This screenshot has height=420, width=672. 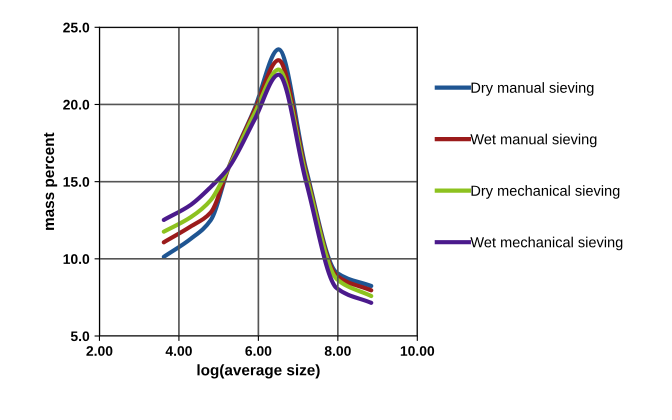 What do you see at coordinates (80, 336) in the screenshot?
I see `y-tick-label: 5.0` at bounding box center [80, 336].